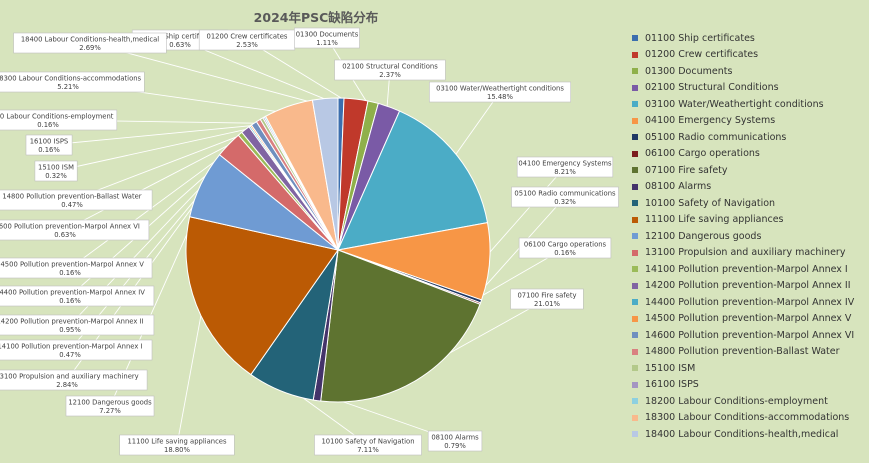  What do you see at coordinates (565, 172) in the screenshot?
I see `data-label-value: 8.21%` at bounding box center [565, 172].